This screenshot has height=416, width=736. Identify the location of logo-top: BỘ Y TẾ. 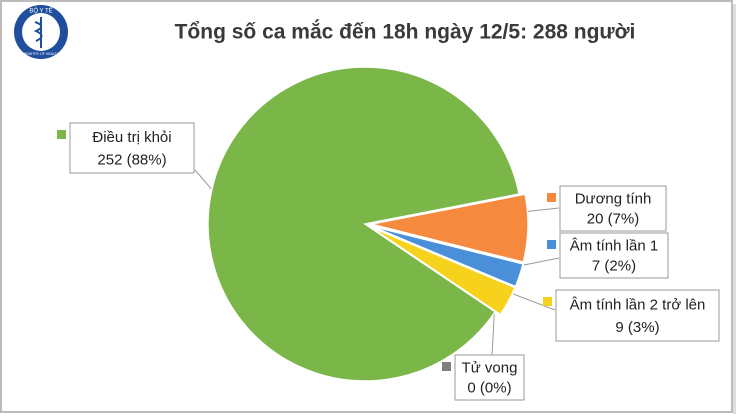
(40, 11).